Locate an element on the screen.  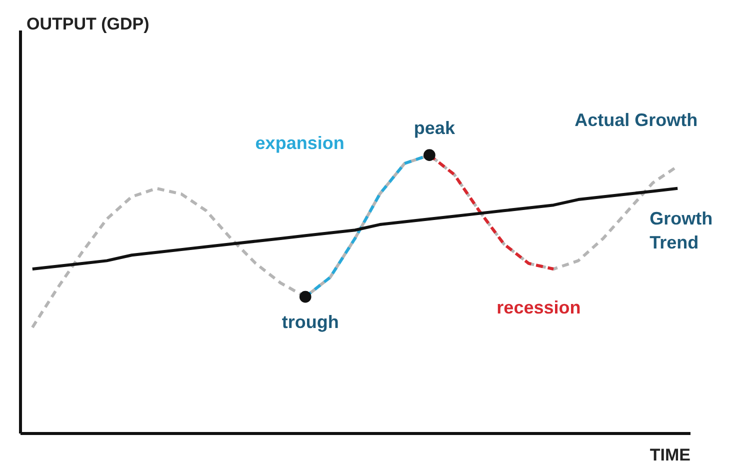
text: expansion is located at coordinates (299, 142).